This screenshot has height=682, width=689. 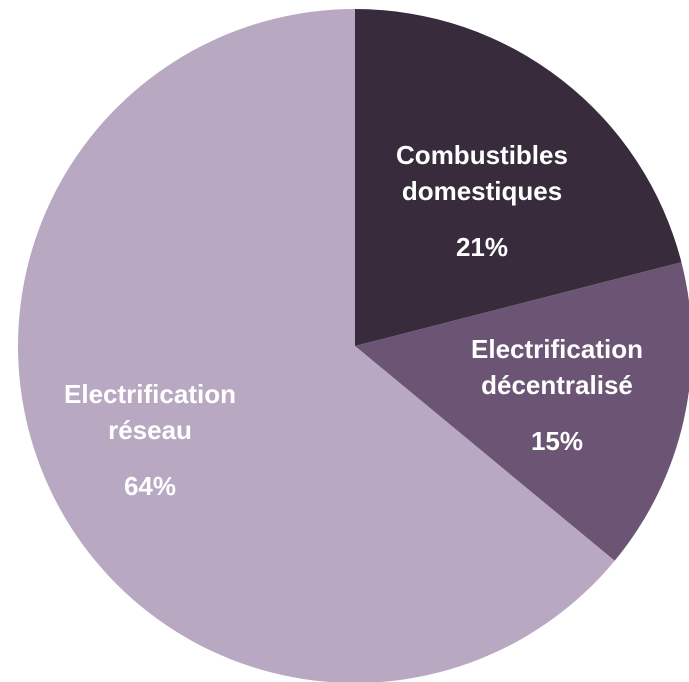 What do you see at coordinates (557, 441) in the screenshot?
I see `slice-2-value-label: 15%` at bounding box center [557, 441].